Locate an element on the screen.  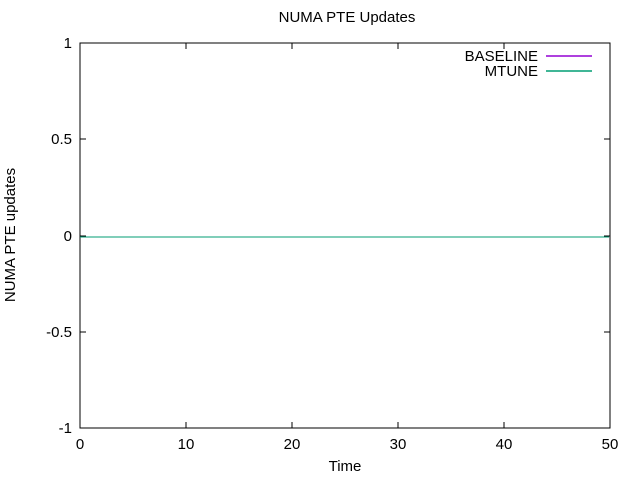
x-tick-label: 30 is located at coordinates (398, 444).